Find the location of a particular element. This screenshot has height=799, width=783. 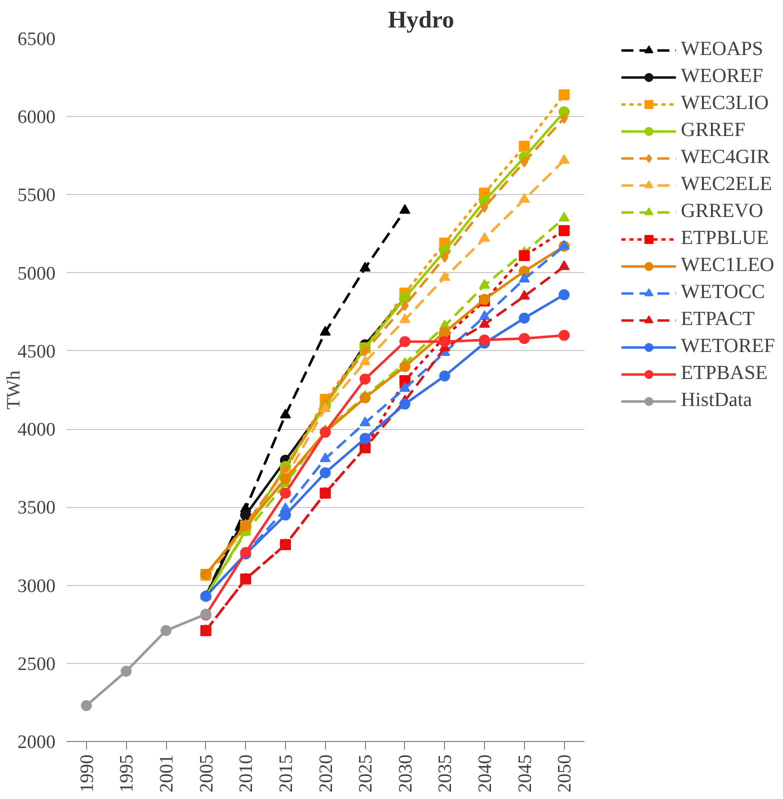

legend-label: WEC1LEO is located at coordinates (727, 265).